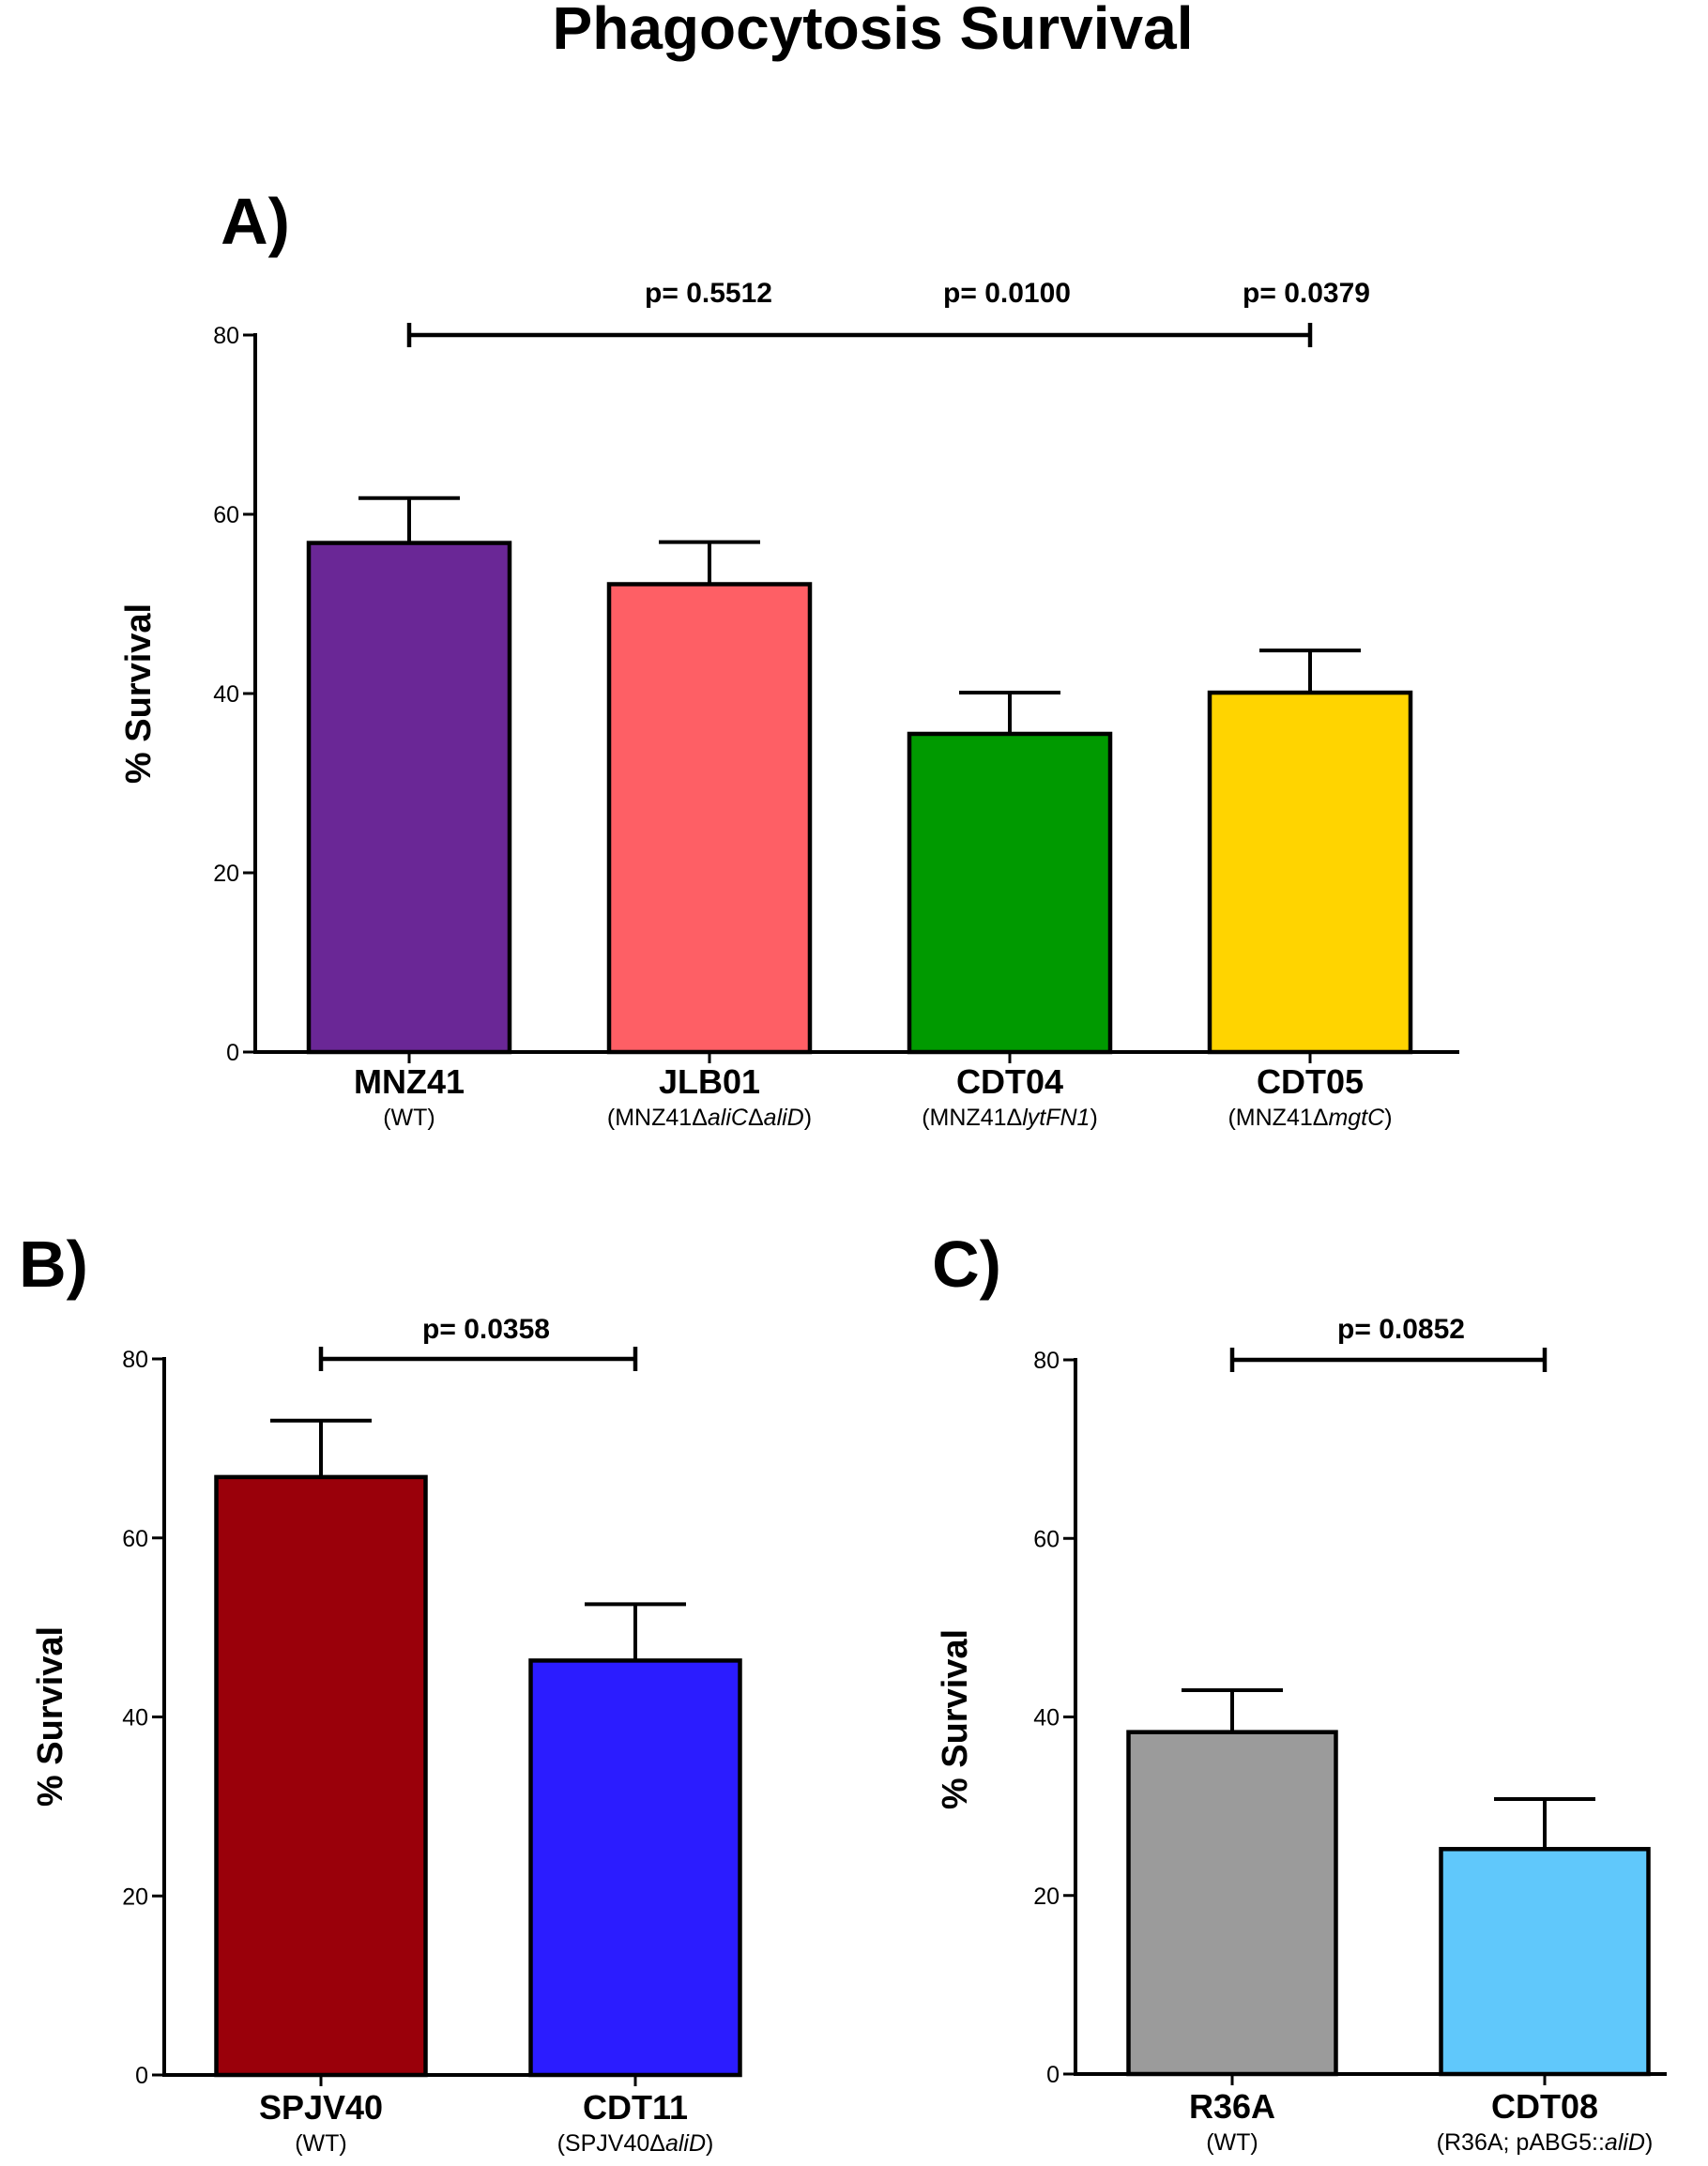  I want to click on p-value-label: p= 0.0852, so click(1401, 1329).